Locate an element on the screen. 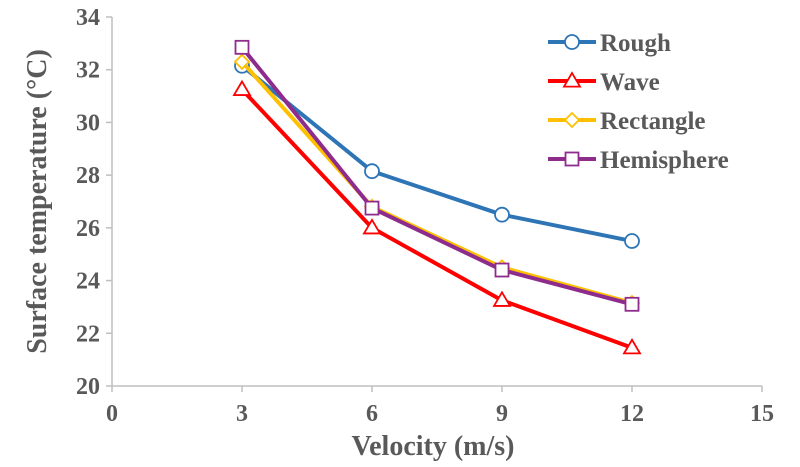  y-axis-title: Surface temperature (°C) is located at coordinates (37, 201).